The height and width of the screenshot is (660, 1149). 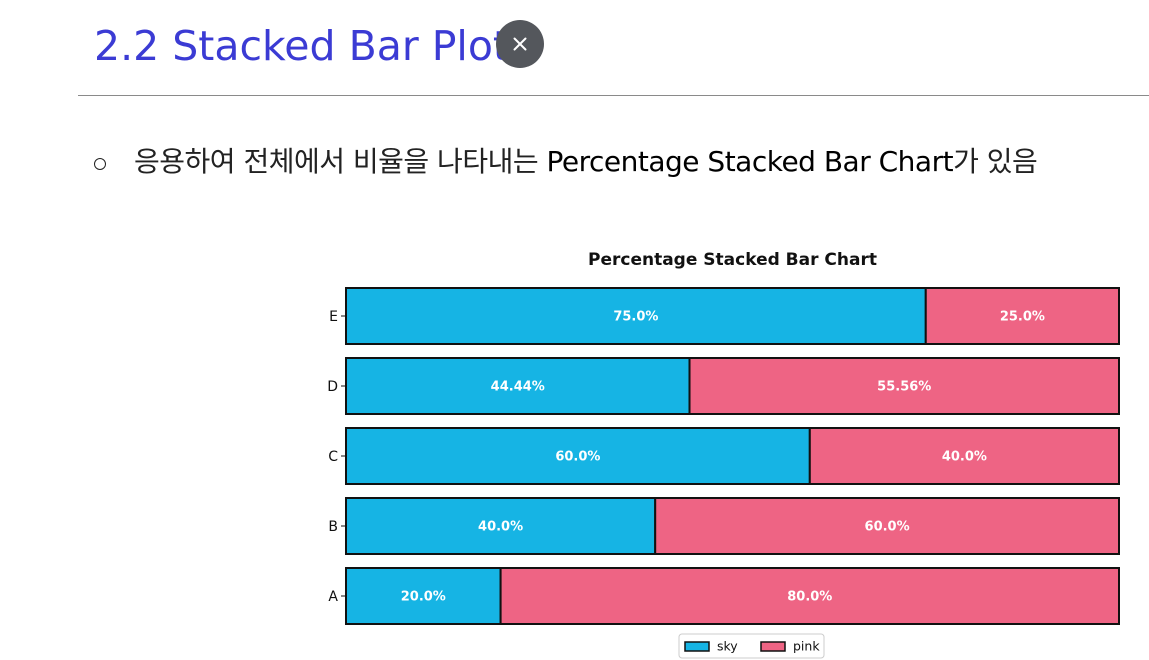 I want to click on title-divider, so click(x=613, y=95).